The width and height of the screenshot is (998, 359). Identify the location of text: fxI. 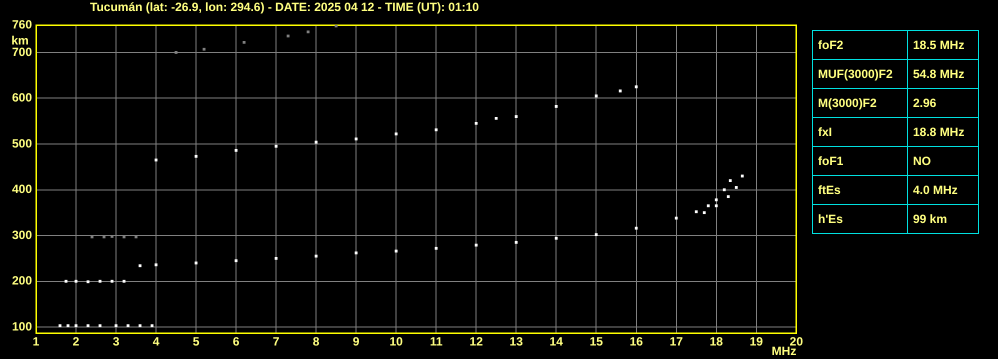
(860, 132).